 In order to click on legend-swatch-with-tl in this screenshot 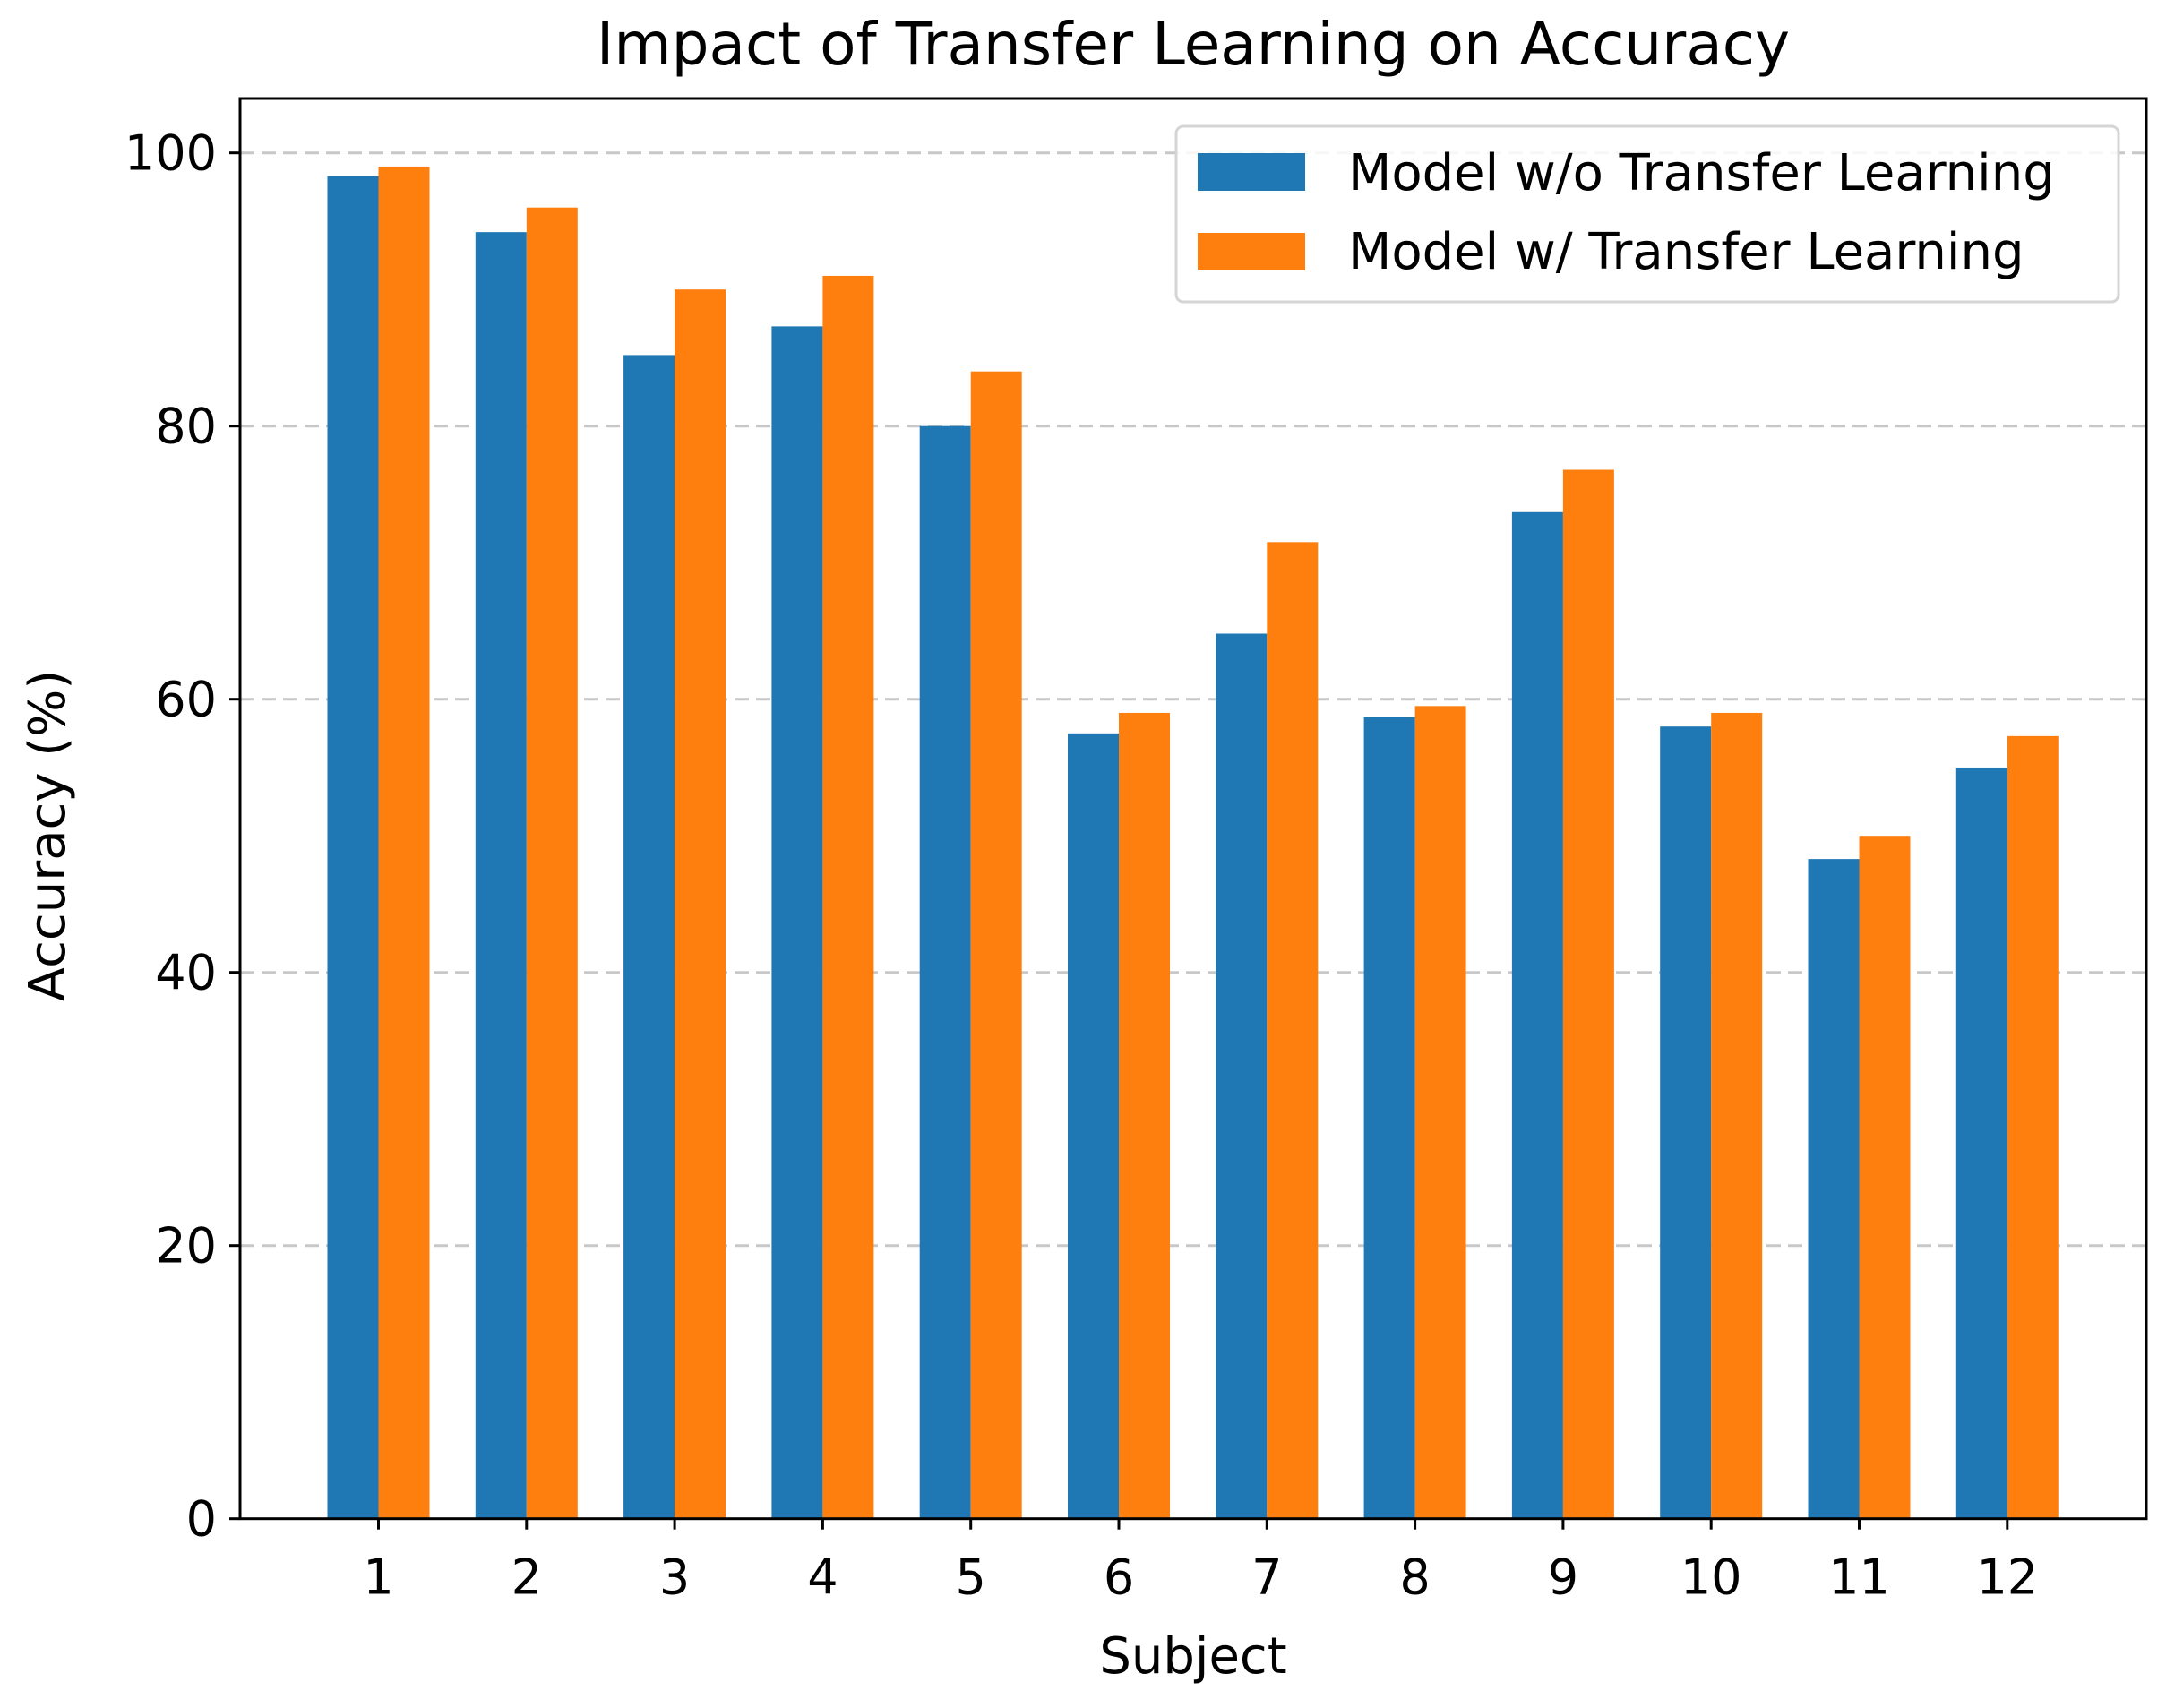, I will do `click(1252, 252)`.